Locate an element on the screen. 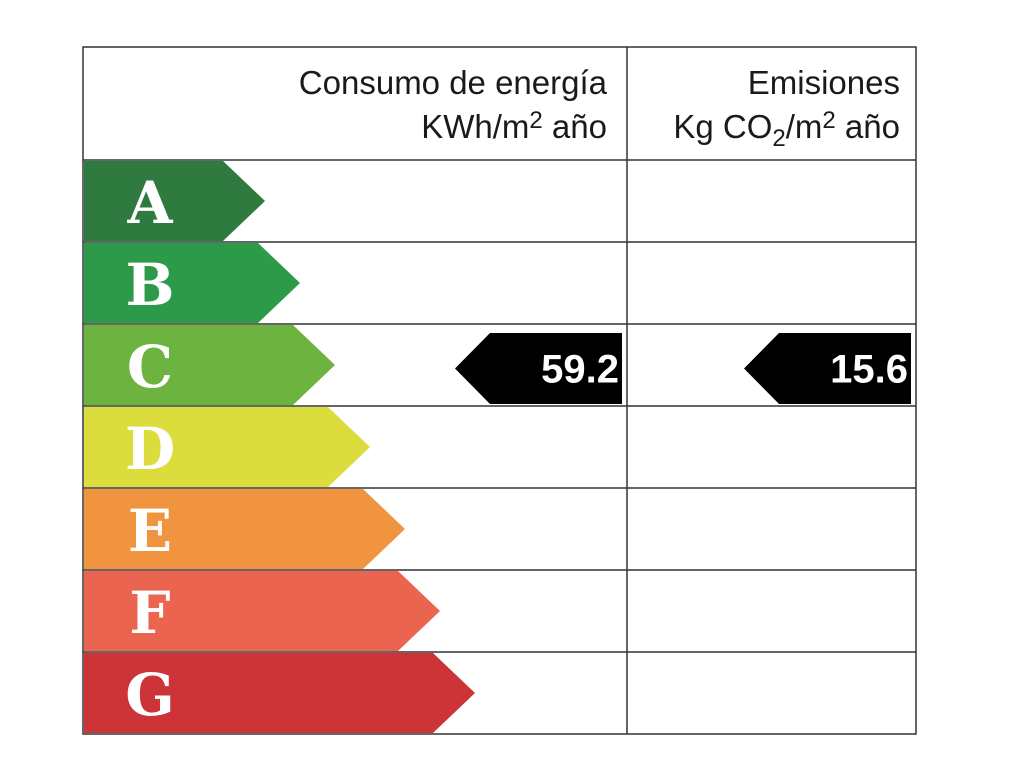 The width and height of the screenshot is (1020, 765). consumption-unit: KWh/m2 año is located at coordinates (514, 126).